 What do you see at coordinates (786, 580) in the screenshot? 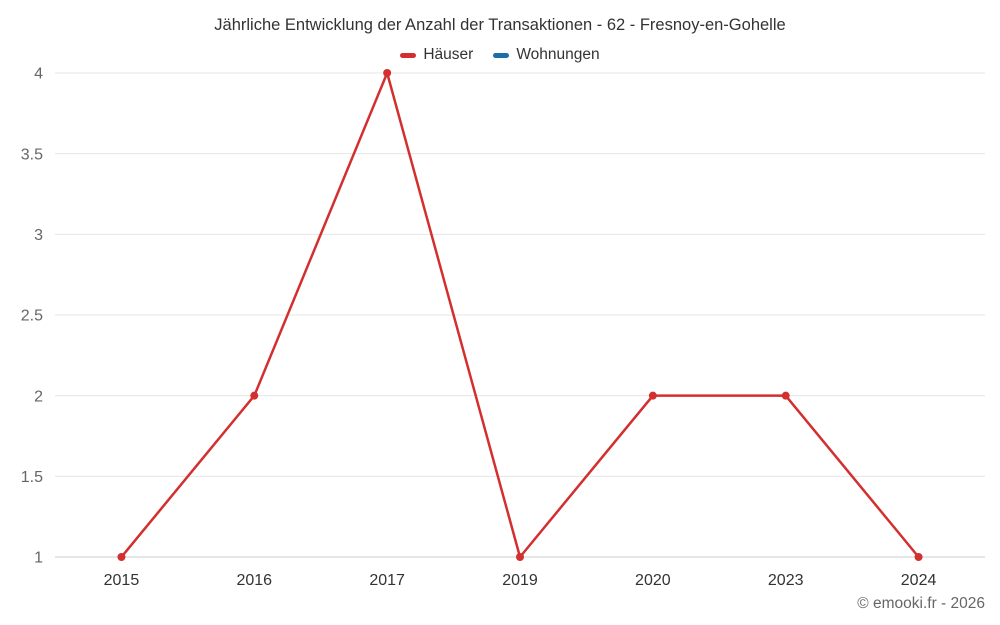
I see `svg-text: 2023` at bounding box center [786, 580].